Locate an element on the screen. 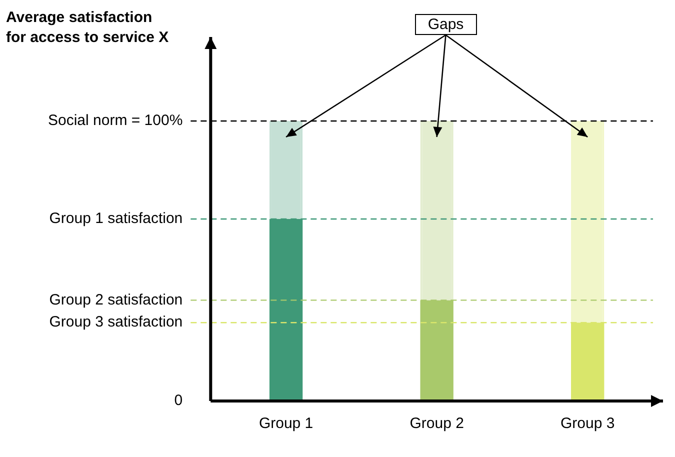 Image resolution: width=675 pixels, height=457 pixels. y-axis-title: Average satisfaction for access to service X is located at coordinates (87, 28).